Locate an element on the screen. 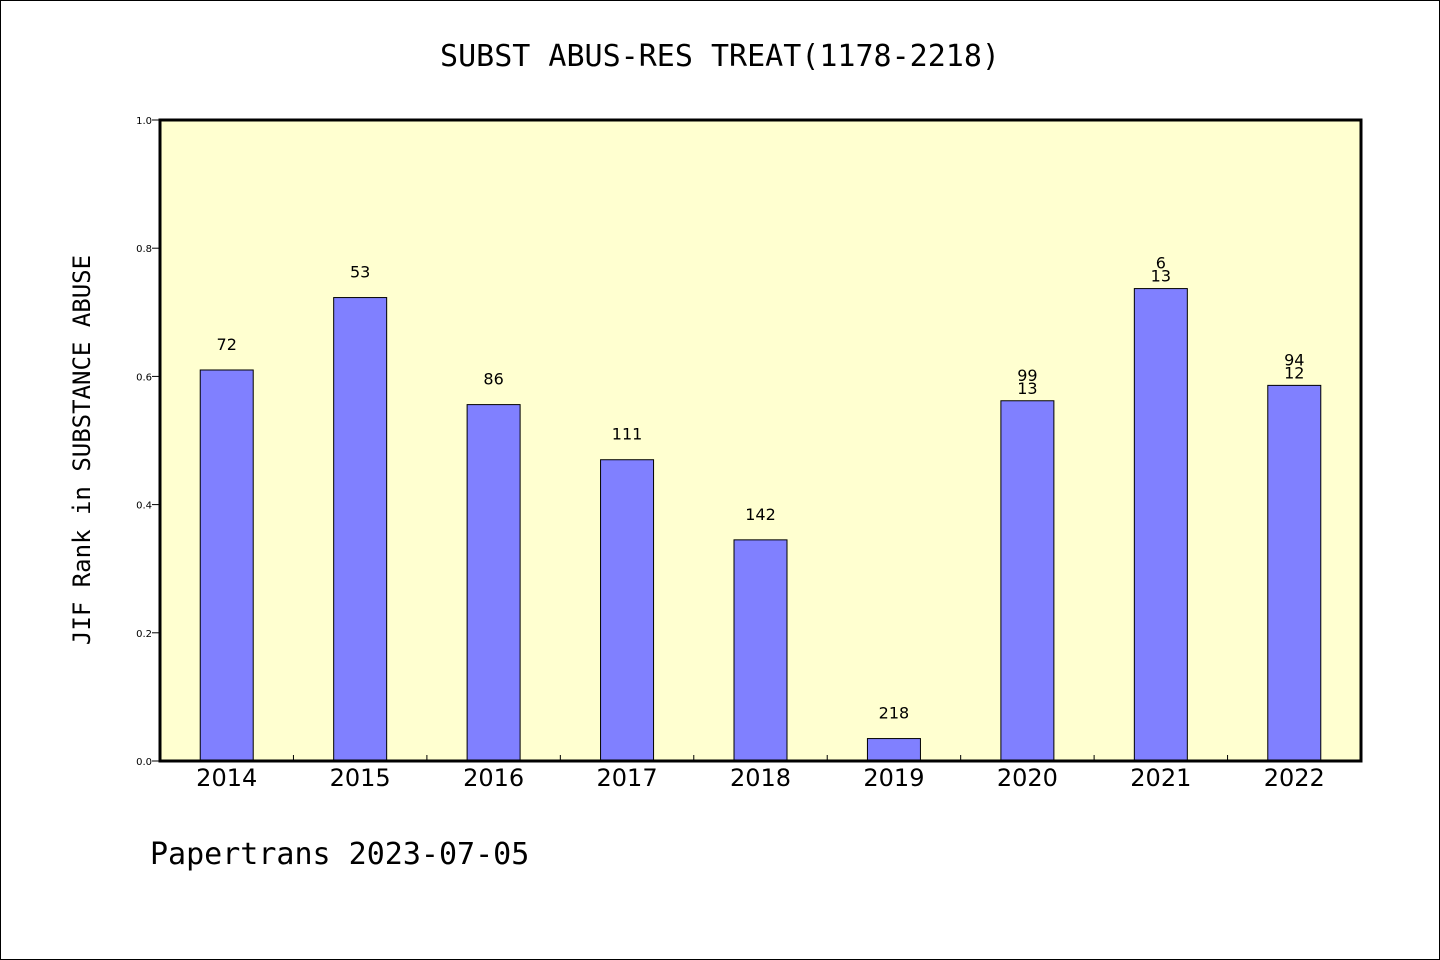 This screenshot has width=1440, height=960. bar-2019 is located at coordinates (893, 750).